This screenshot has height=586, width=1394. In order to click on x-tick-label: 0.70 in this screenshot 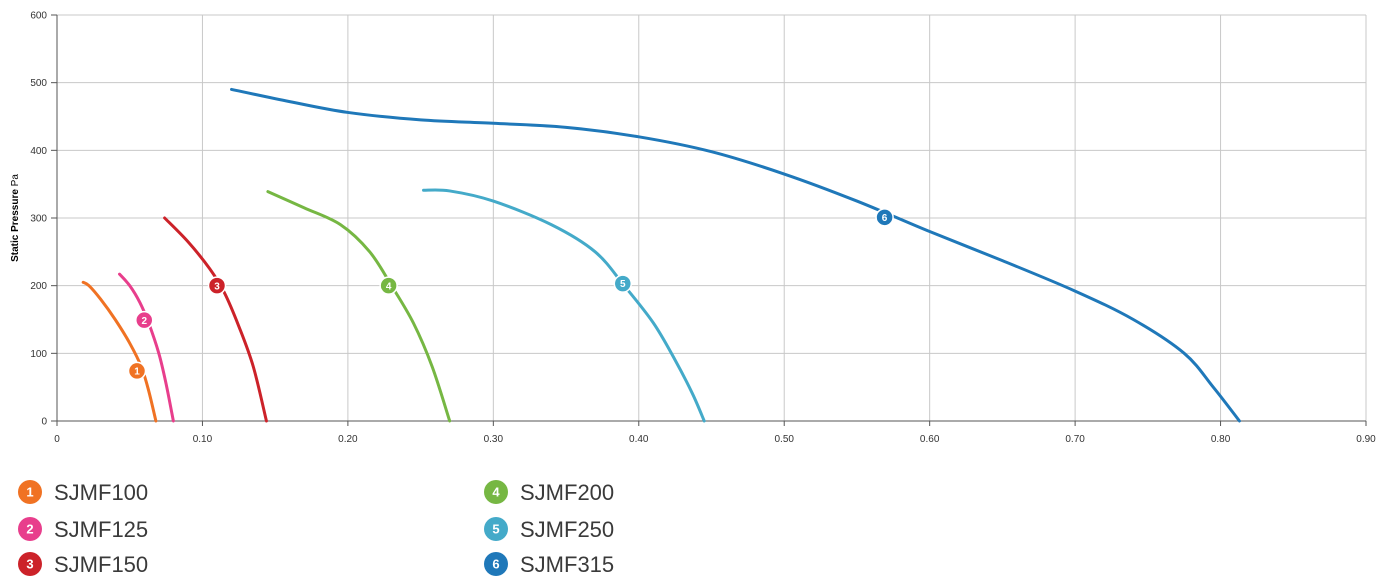, I will do `click(1075, 439)`.